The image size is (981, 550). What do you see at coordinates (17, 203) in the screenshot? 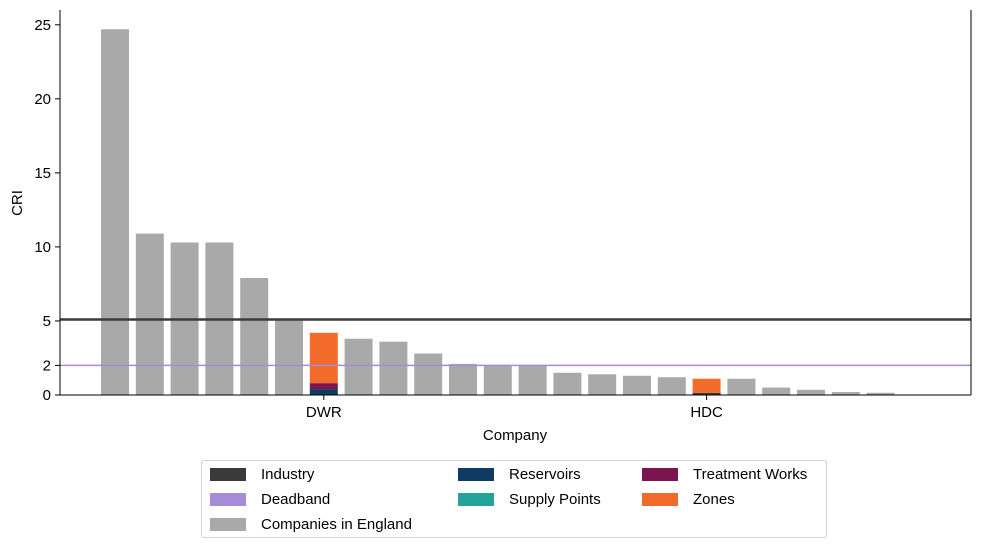
I see `y-axis-title: CRI` at bounding box center [17, 203].